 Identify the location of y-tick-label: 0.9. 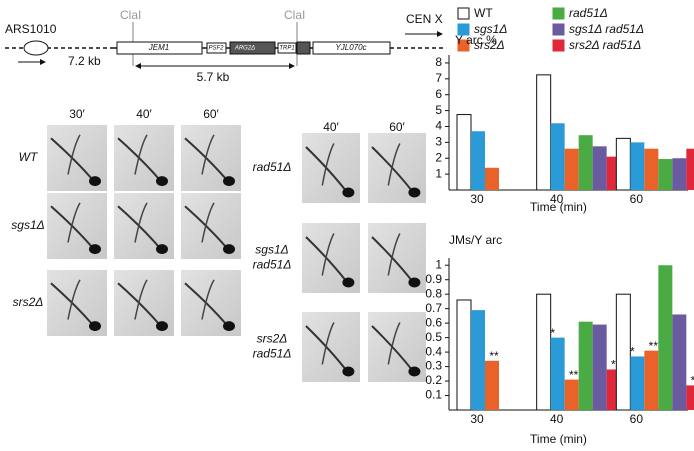
(433, 279).